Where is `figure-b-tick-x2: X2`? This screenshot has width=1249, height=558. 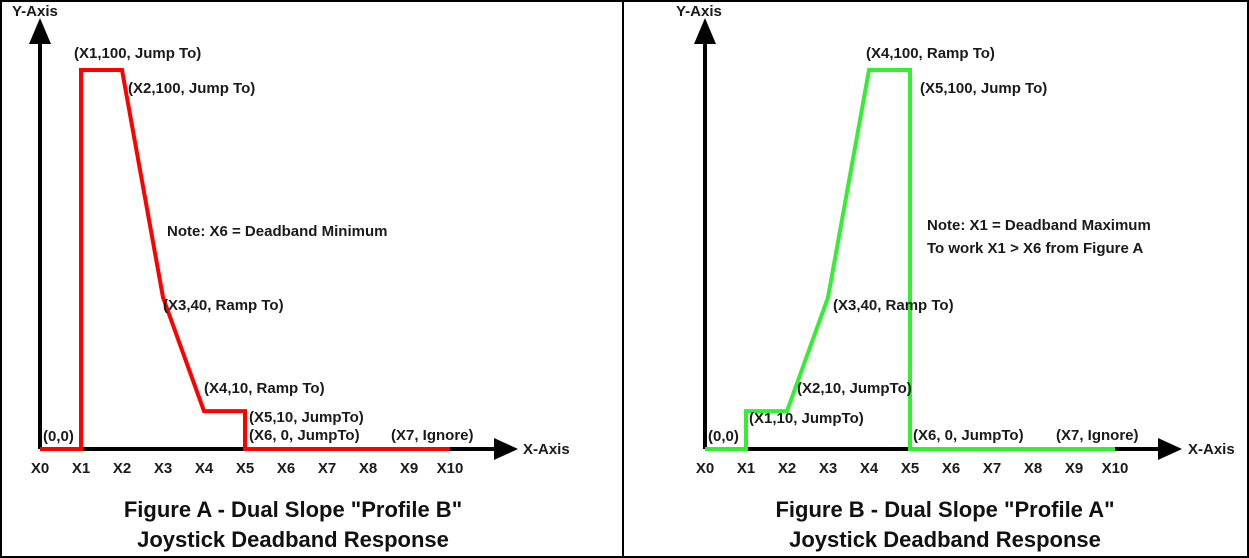
figure-b-tick-x2: X2 is located at coordinates (787, 468).